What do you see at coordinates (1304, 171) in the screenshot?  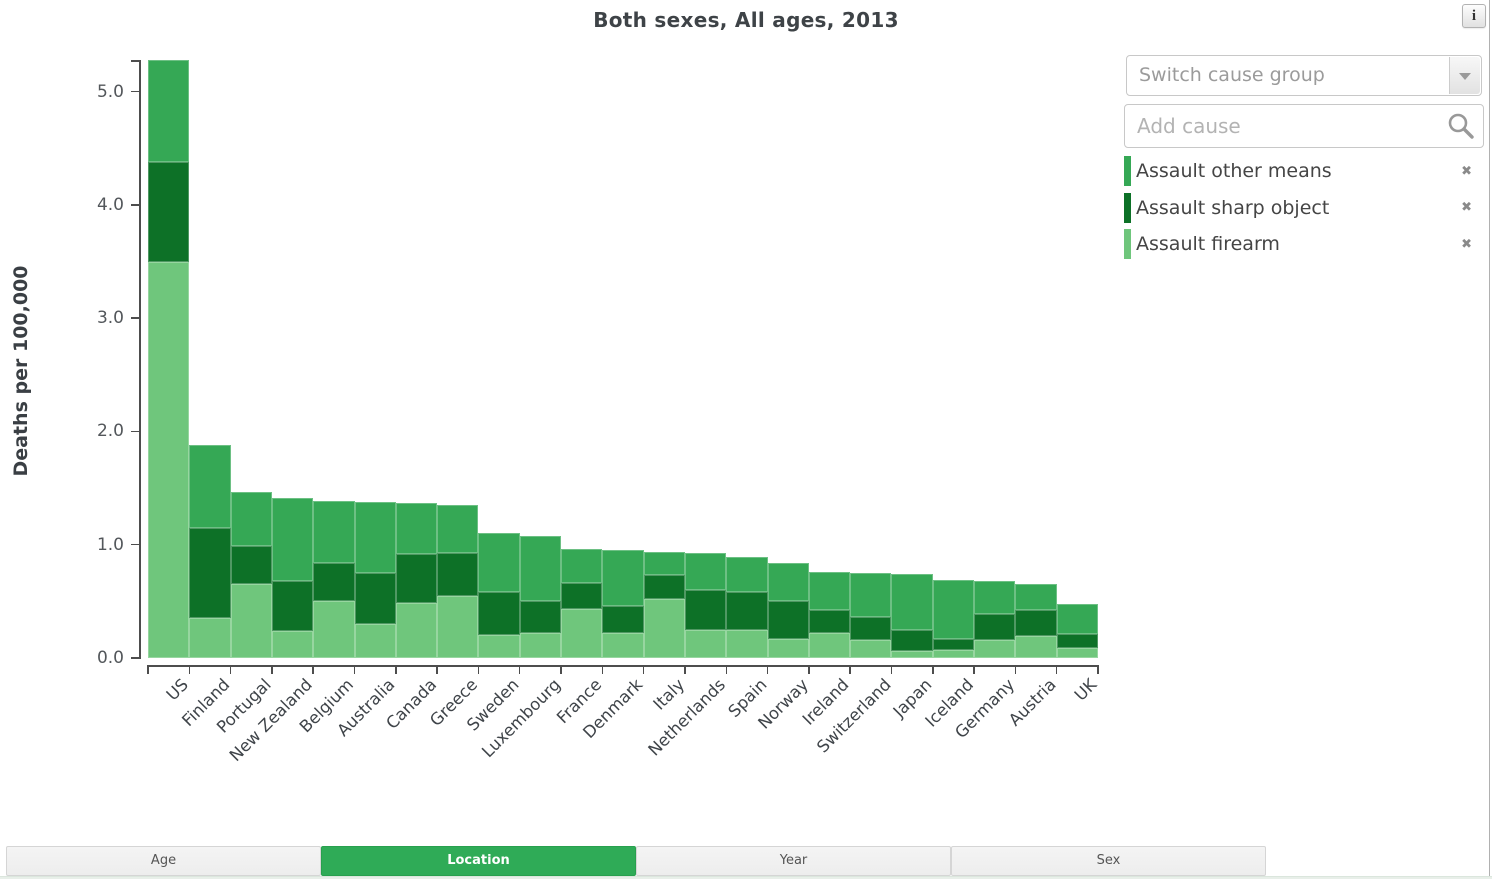 I see `legend-item: Assault other means ✖` at bounding box center [1304, 171].